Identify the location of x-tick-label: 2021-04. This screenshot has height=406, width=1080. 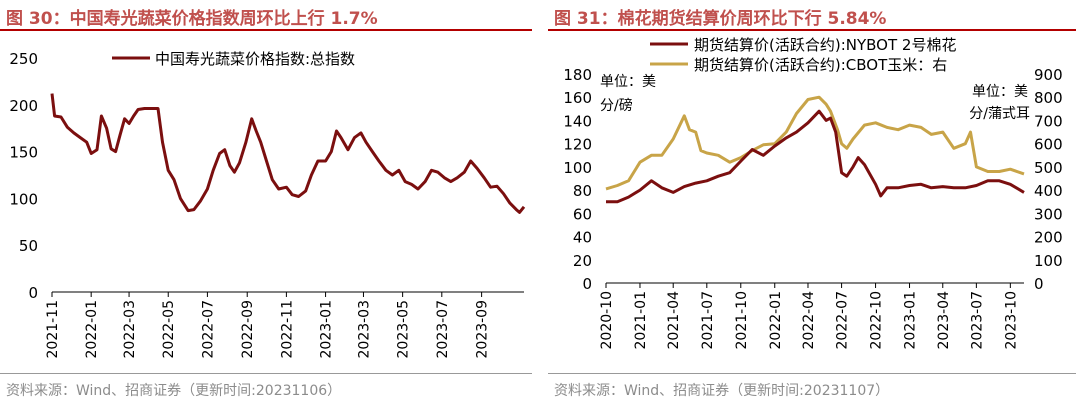
(674, 320).